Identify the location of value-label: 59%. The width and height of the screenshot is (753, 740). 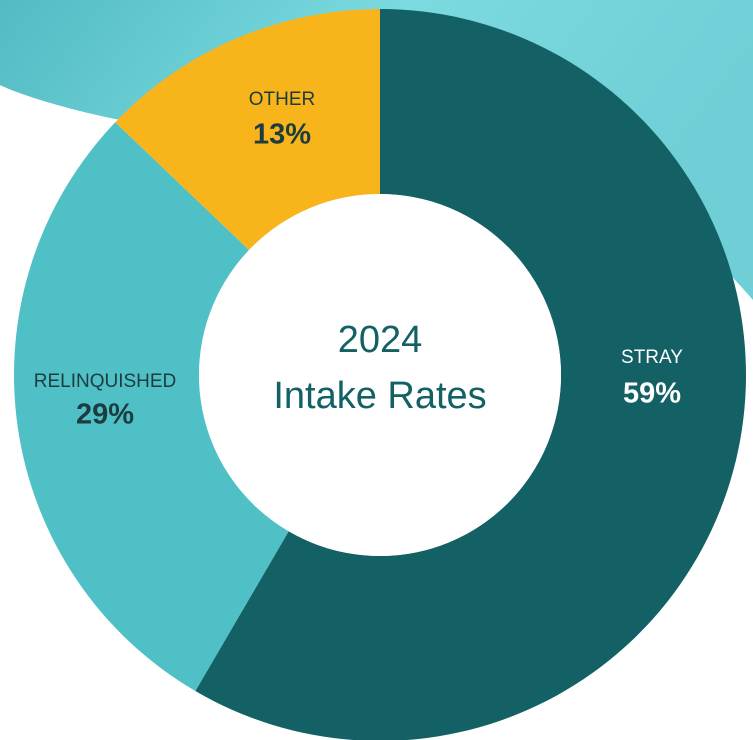
(652, 394).